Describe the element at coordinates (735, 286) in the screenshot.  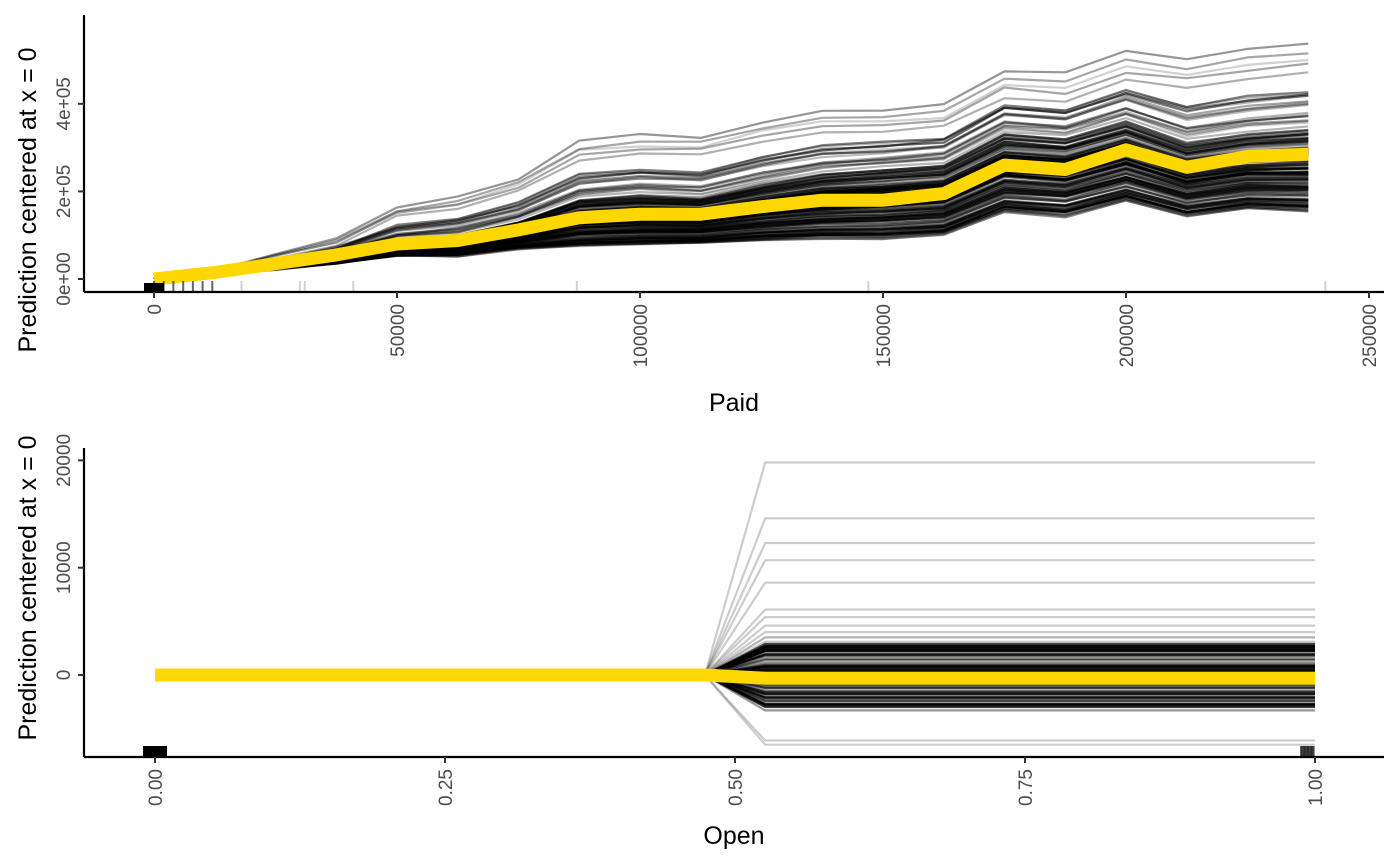
I see `paid-rug` at that location.